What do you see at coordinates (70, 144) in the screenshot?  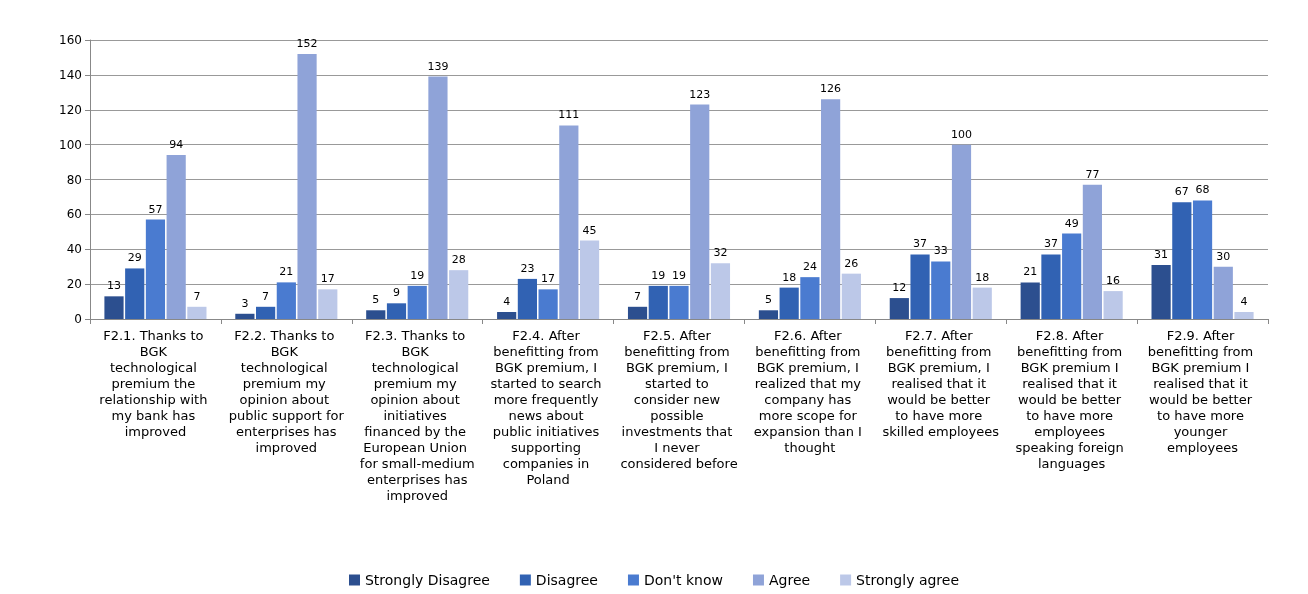 I see `y-tick-label: 100` at bounding box center [70, 144].